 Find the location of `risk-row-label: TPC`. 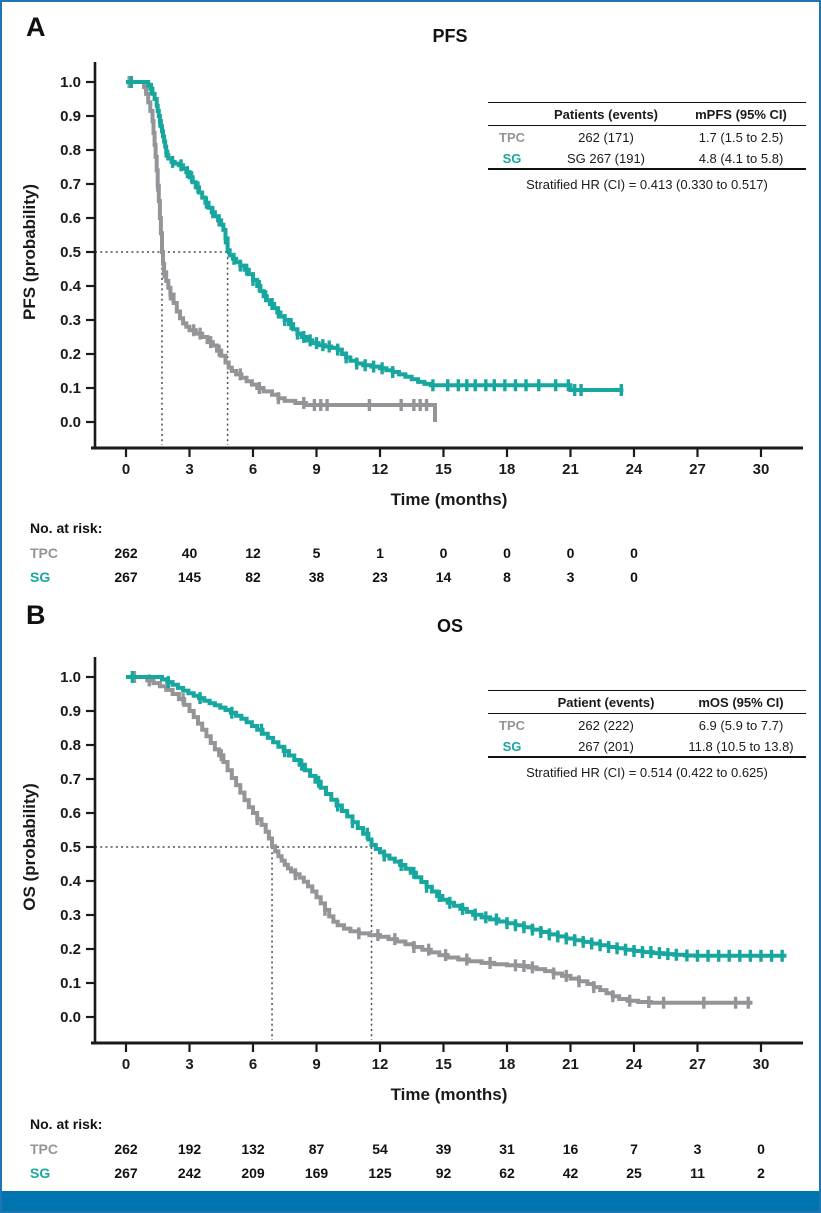

risk-row-label: TPC is located at coordinates (44, 1149).